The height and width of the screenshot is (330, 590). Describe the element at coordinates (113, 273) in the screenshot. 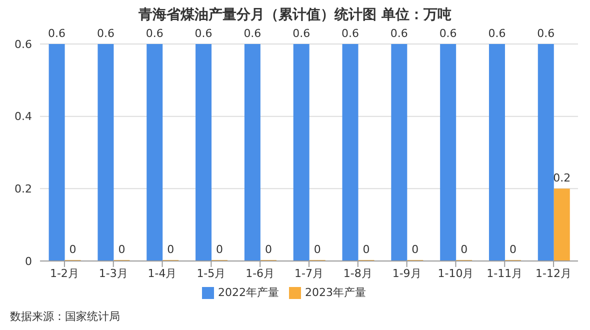

I see `x-tick-label: 1-3月` at that location.